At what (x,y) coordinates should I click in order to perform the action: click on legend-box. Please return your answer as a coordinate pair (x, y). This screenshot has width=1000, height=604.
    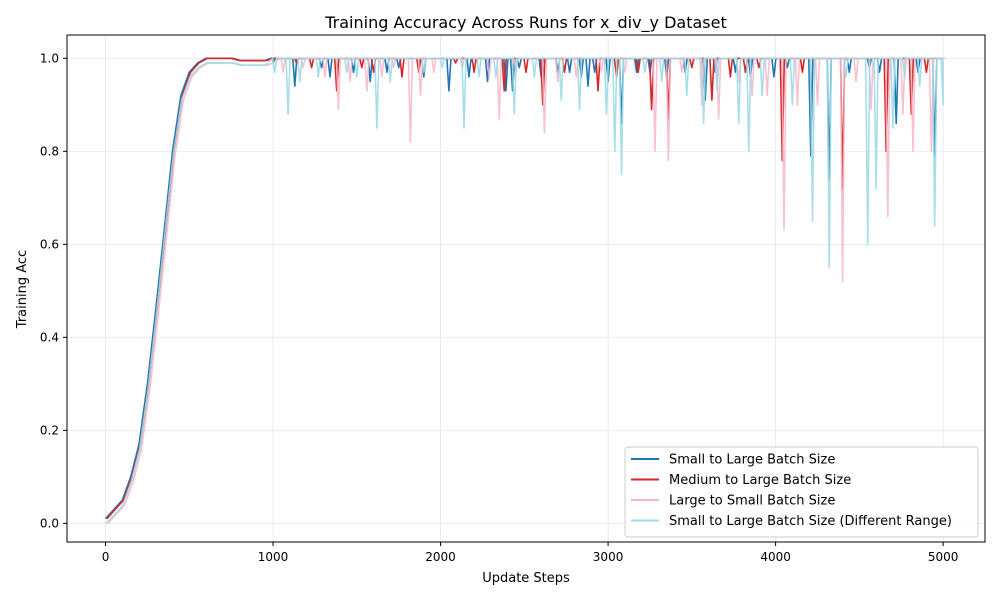
    Looking at the image, I should click on (801, 492).